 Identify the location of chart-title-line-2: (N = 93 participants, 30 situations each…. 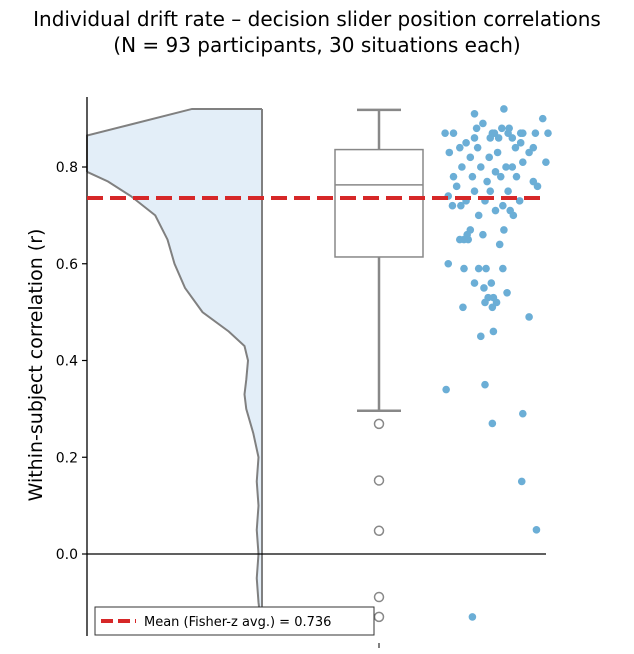
(317, 45).